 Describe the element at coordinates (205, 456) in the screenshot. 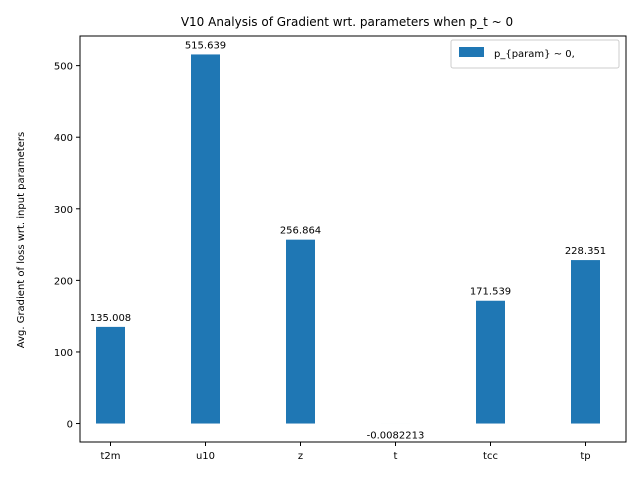

I see `x-tick-label-u10: u10` at that location.